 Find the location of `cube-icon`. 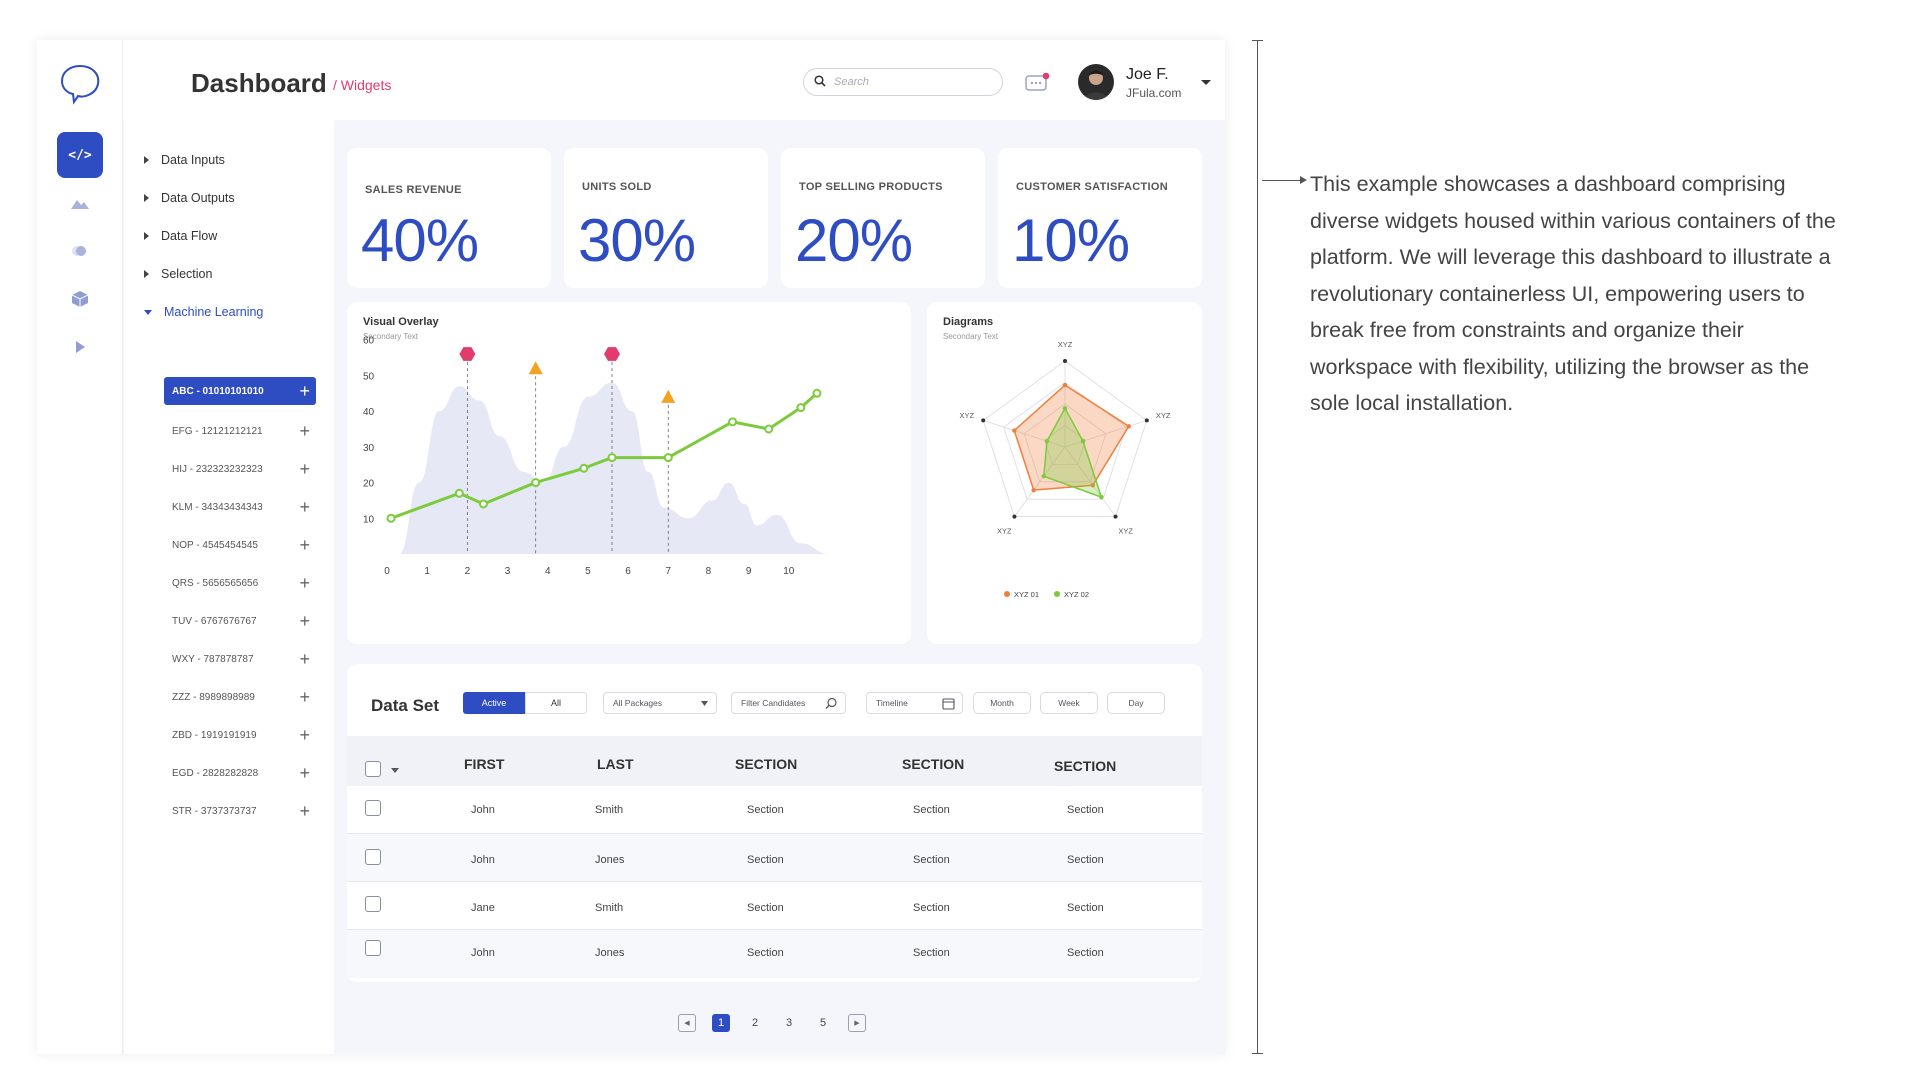

cube-icon is located at coordinates (80, 299).